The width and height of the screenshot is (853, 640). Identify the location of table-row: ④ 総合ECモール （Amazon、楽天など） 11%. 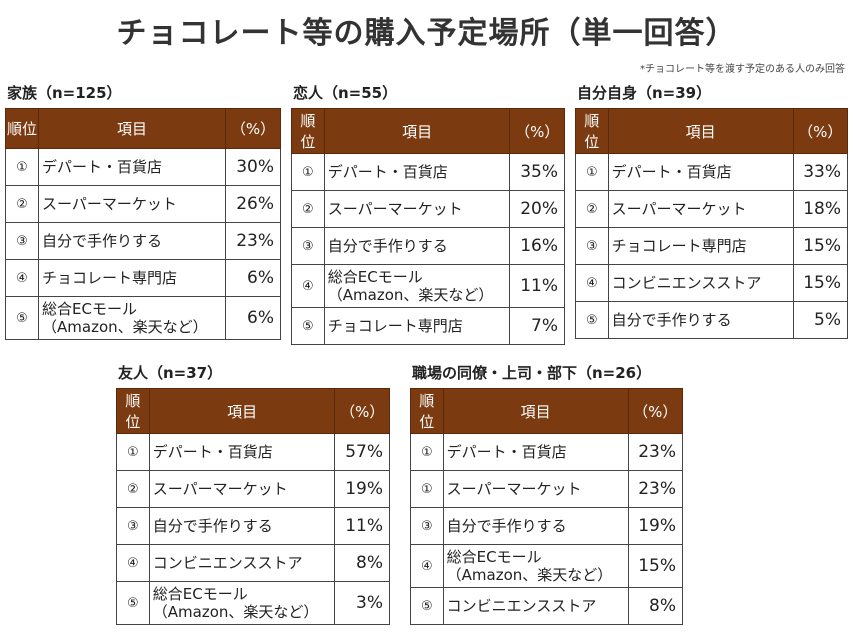
(428, 286).